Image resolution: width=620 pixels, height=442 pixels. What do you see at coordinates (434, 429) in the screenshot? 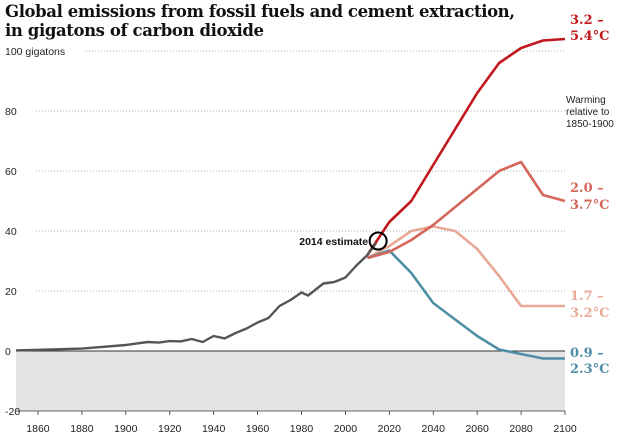
I see `x-tick-label: 2040` at bounding box center [434, 429].